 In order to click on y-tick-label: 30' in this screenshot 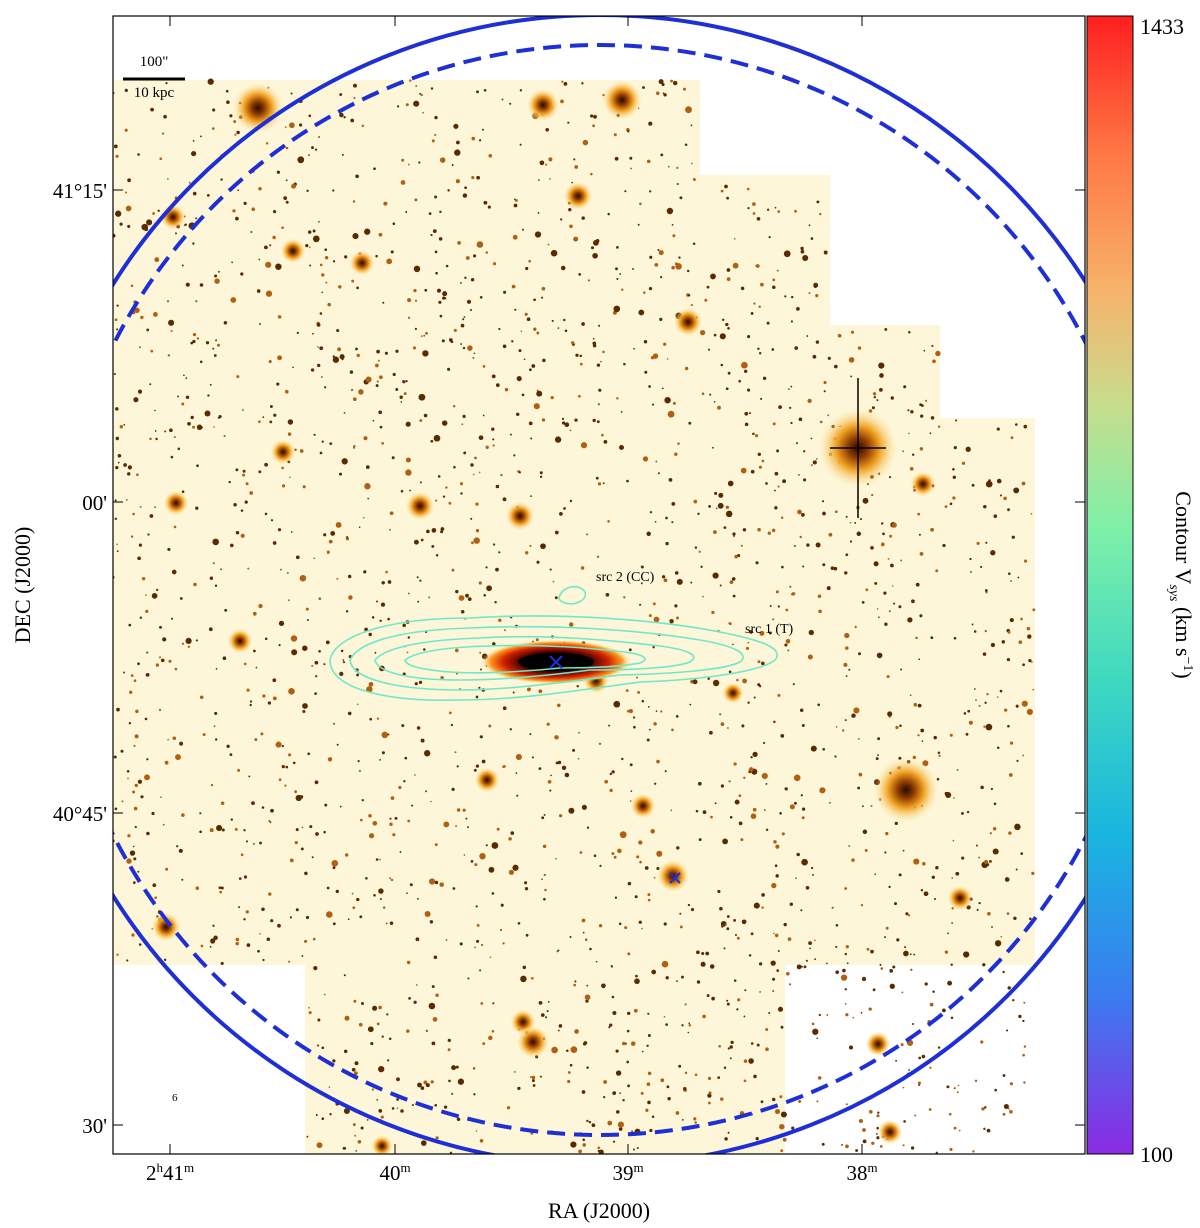, I will do `click(94, 1126)`.